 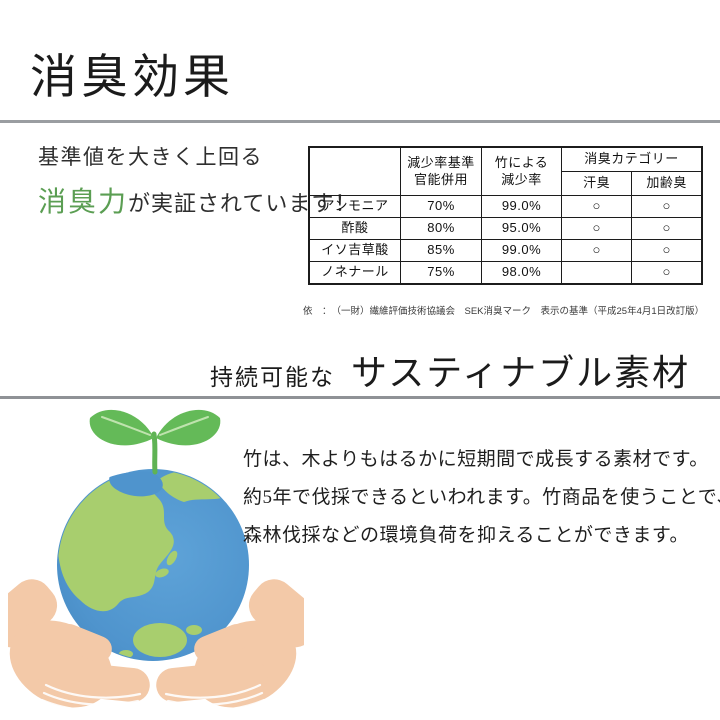 What do you see at coordinates (440, 179) in the screenshot?
I see `header-standard-line2: 官能併用` at bounding box center [440, 179].